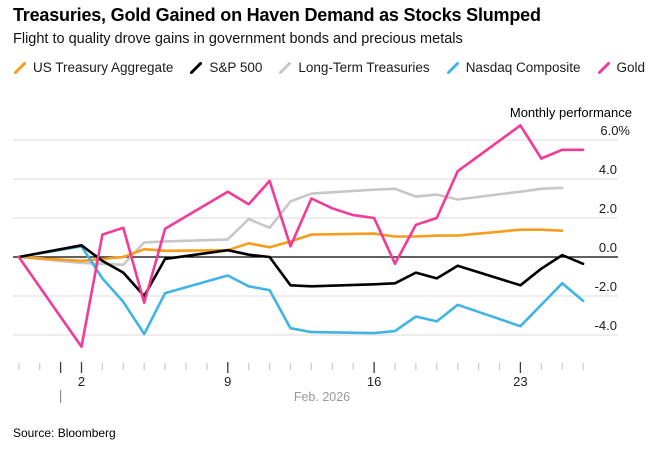 The height and width of the screenshot is (450, 670). Describe the element at coordinates (520, 381) in the screenshot. I see `x-axis-tick-label: 23` at that location.